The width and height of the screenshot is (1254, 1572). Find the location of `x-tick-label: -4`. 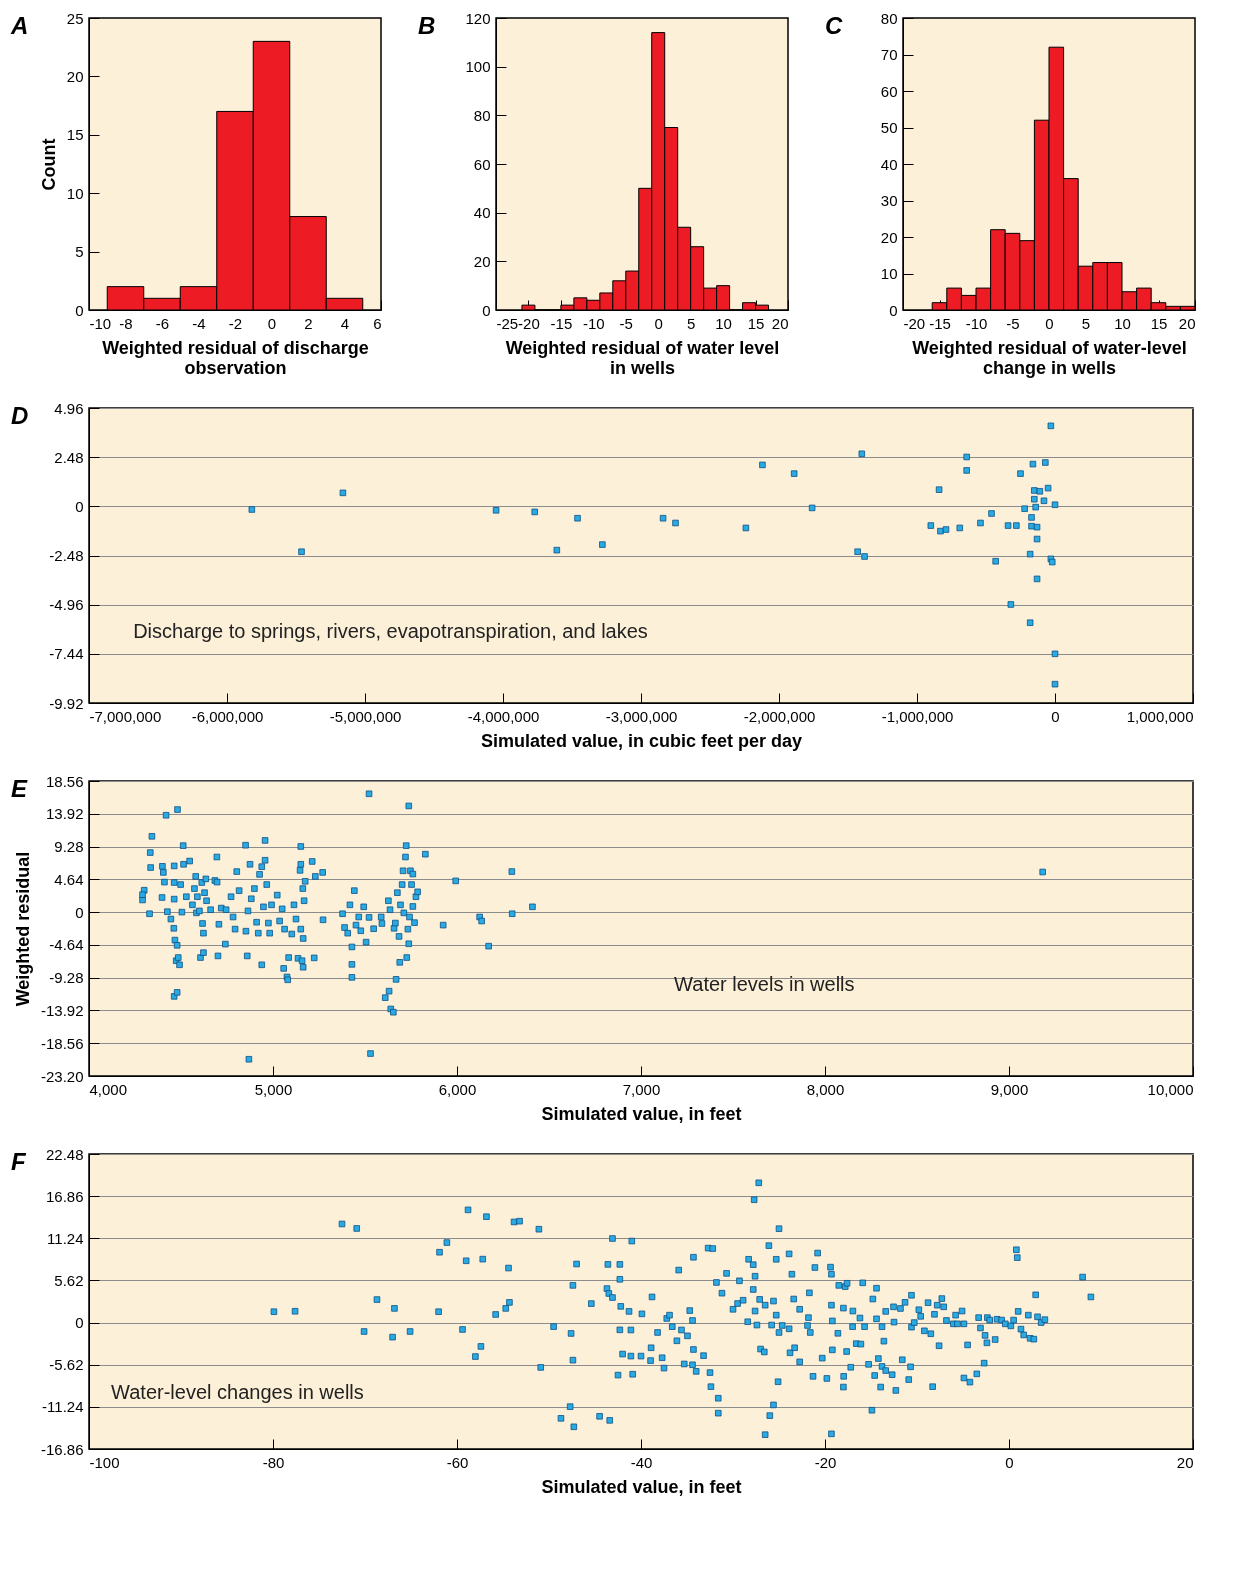

x-tick-label: -4 is located at coordinates (199, 323).